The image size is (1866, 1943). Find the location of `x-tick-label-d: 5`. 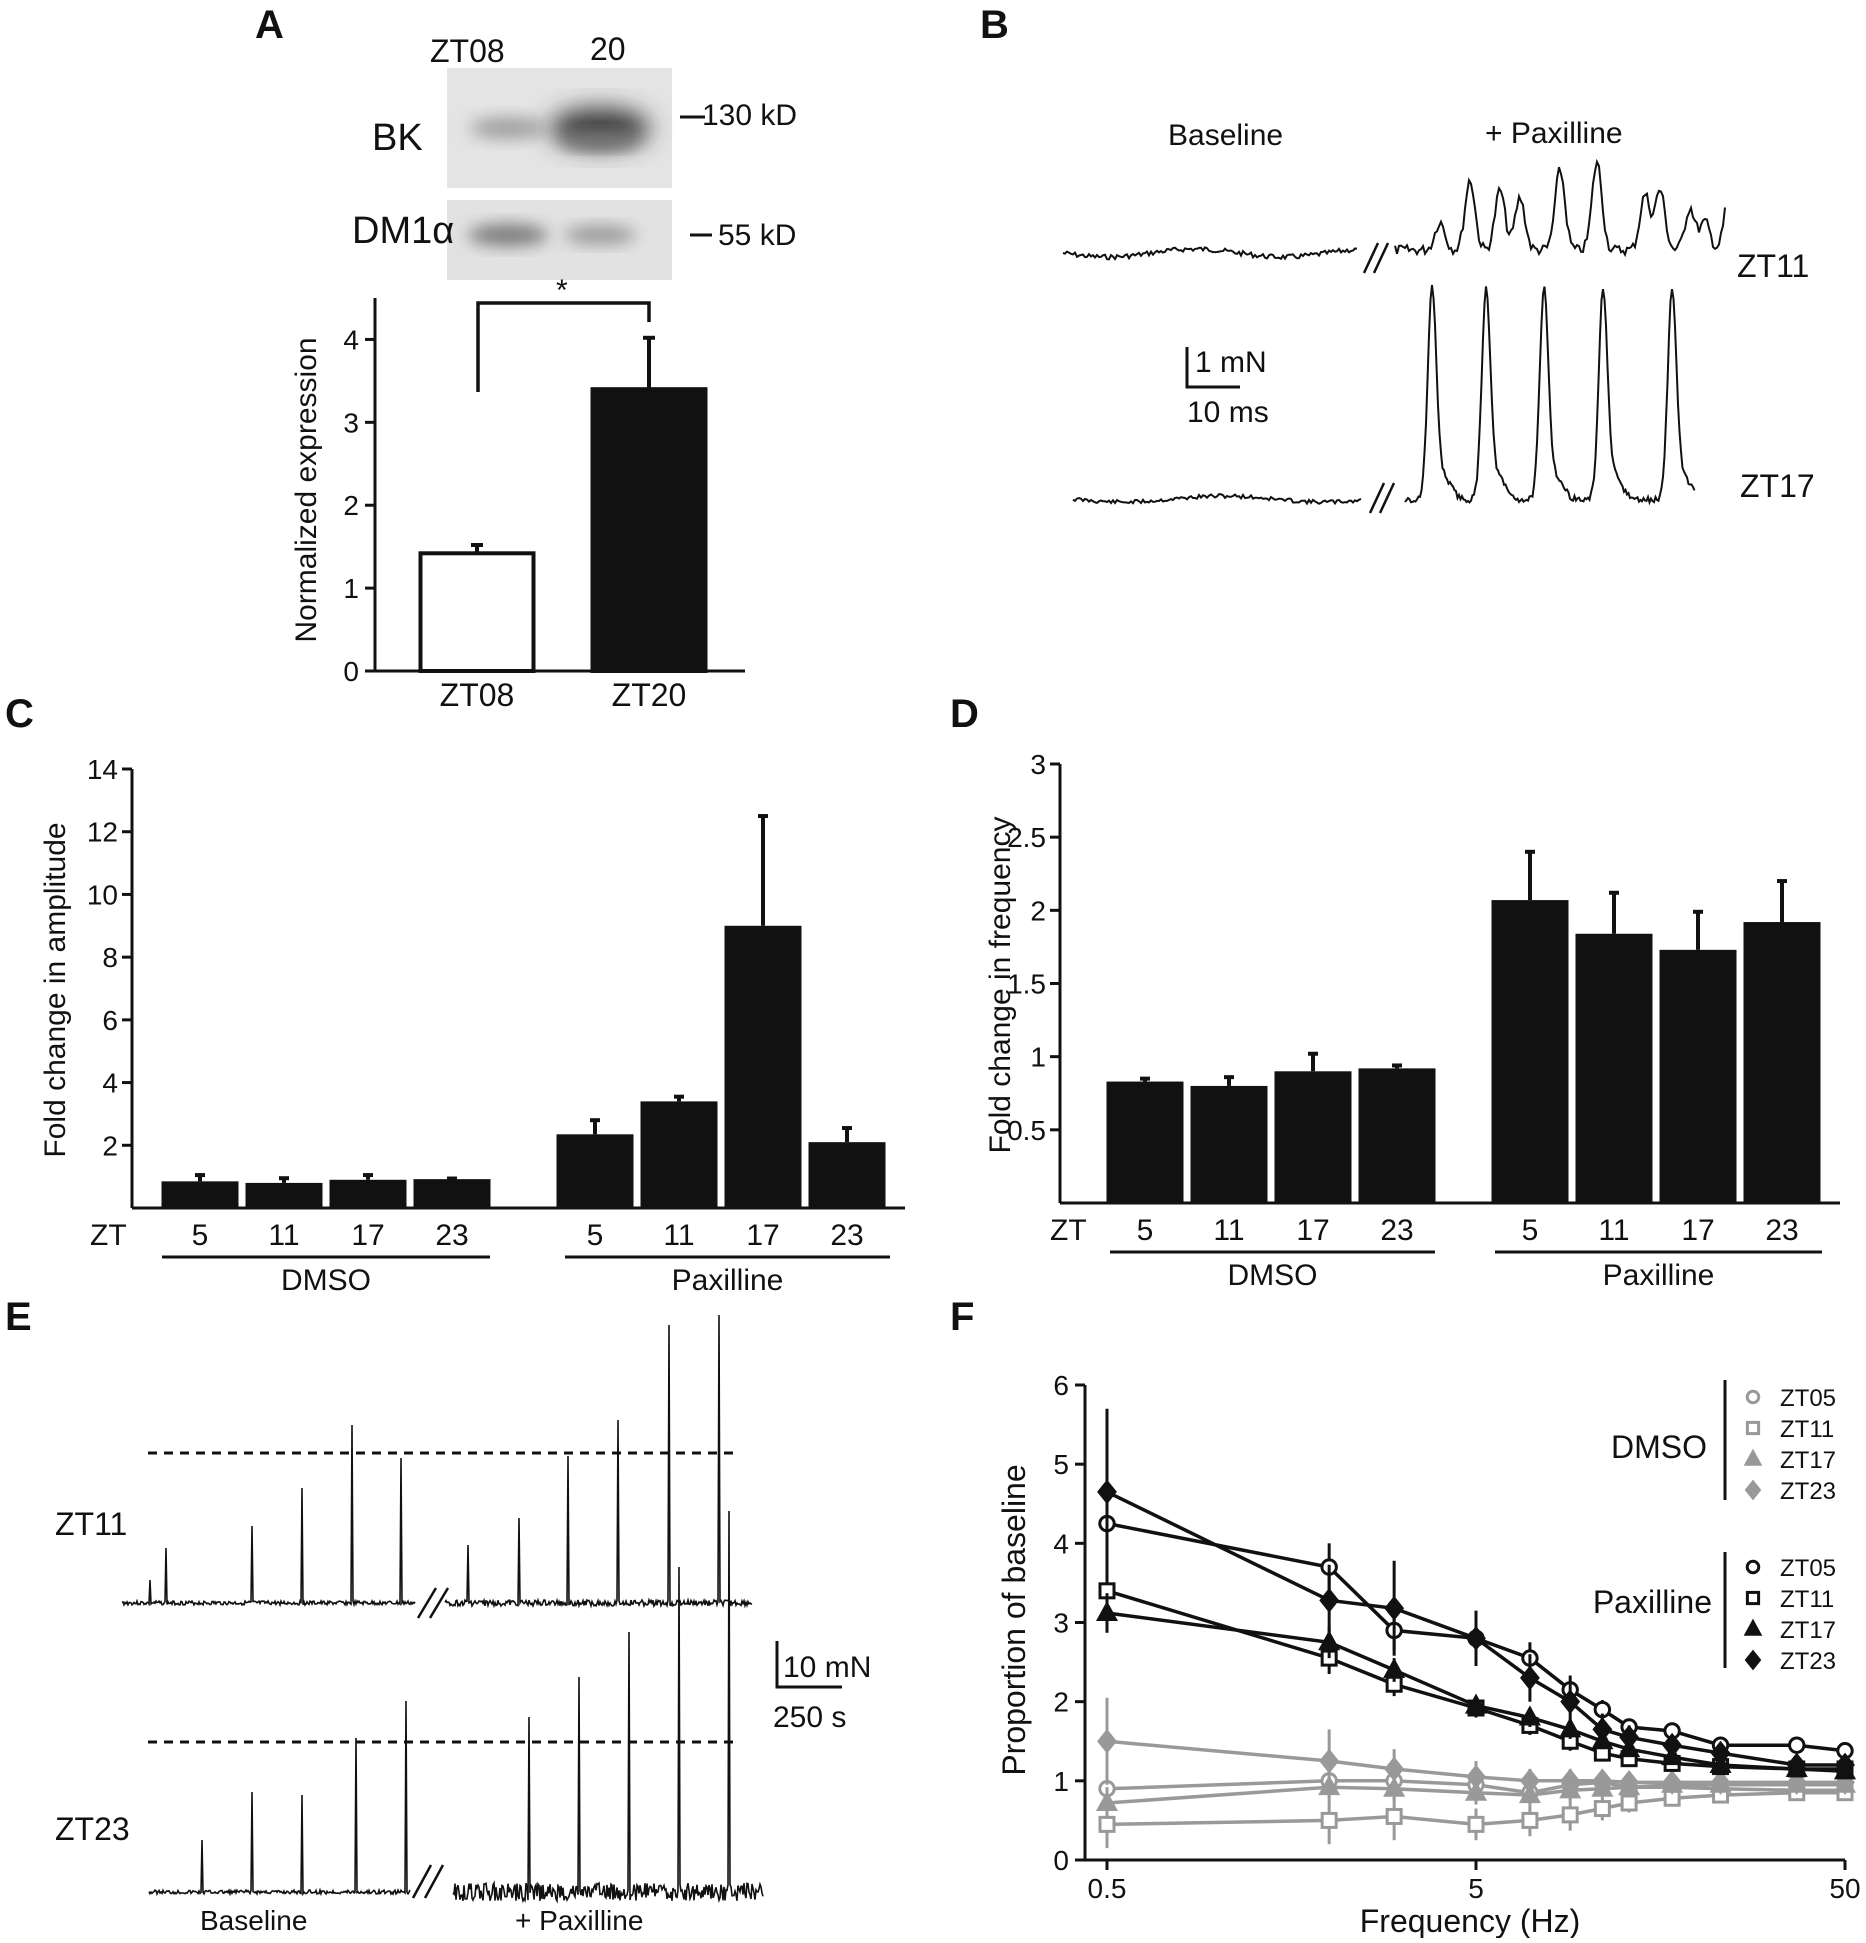

x-tick-label-d: 5 is located at coordinates (1530, 1230).